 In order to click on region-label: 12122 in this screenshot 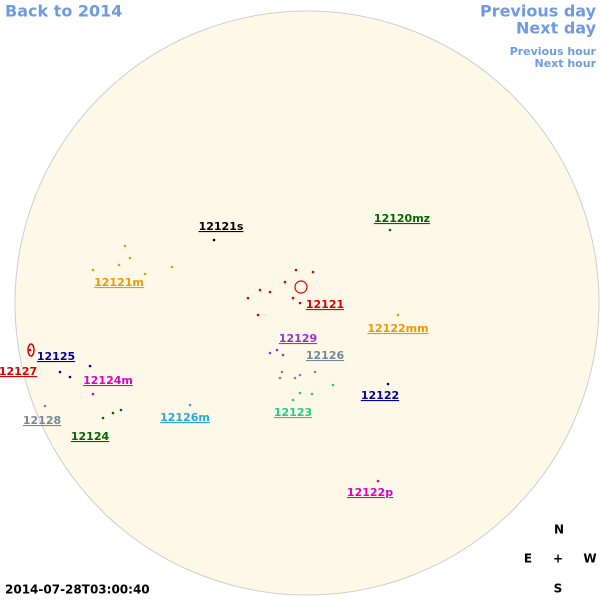, I will do `click(380, 395)`.